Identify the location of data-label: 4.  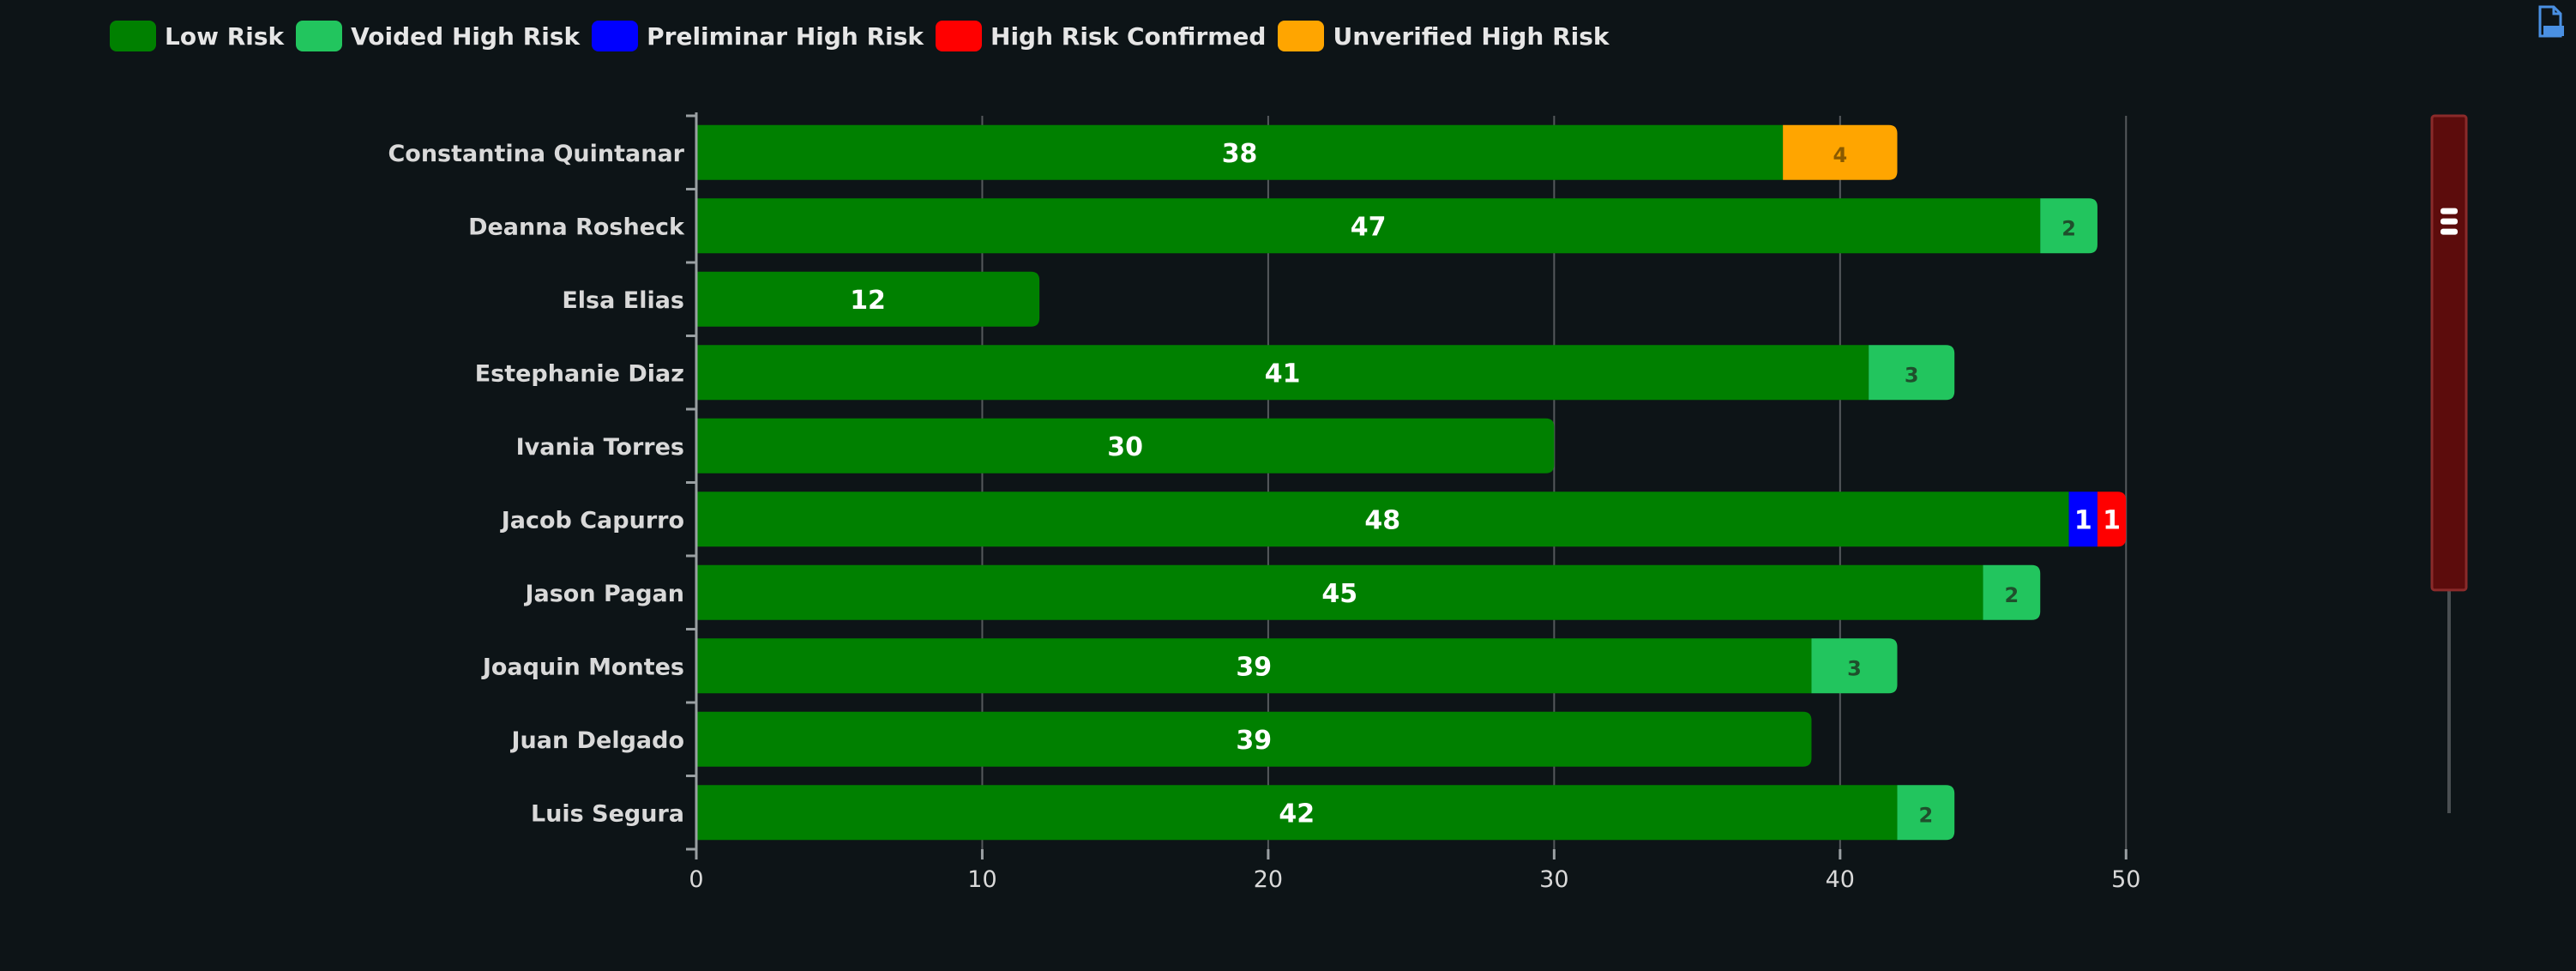
(1840, 155).